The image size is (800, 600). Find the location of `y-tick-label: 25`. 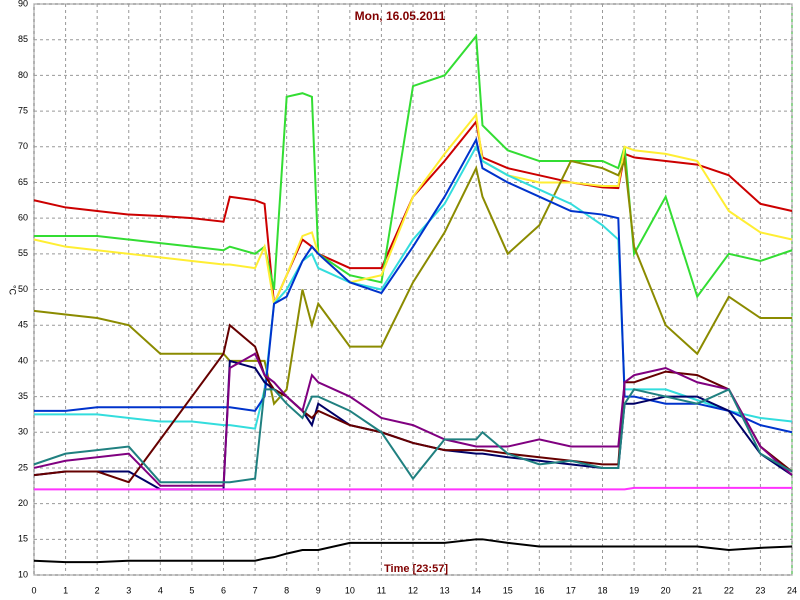

y-tick-label: 25 is located at coordinates (23, 467).